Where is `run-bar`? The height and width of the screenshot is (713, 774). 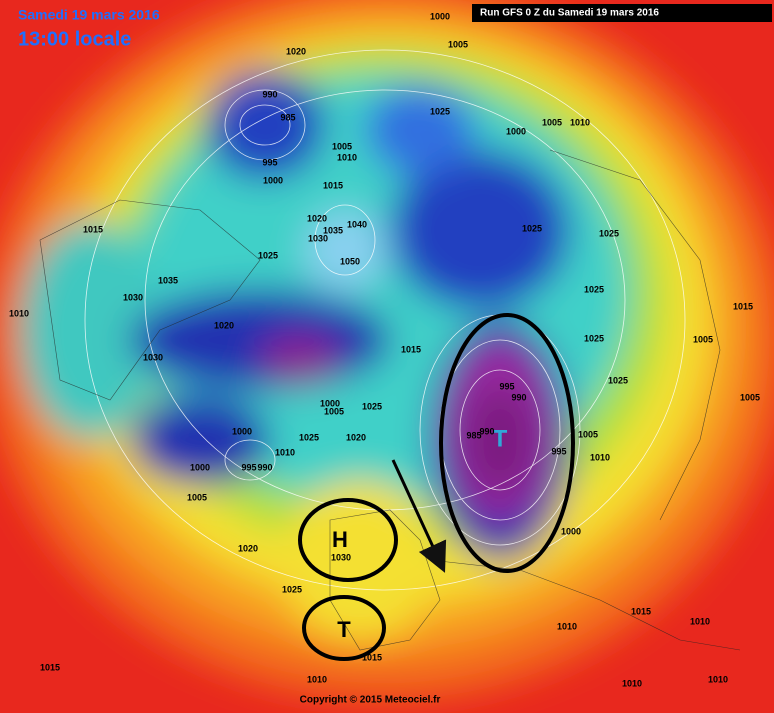
run-bar is located at coordinates (622, 13).